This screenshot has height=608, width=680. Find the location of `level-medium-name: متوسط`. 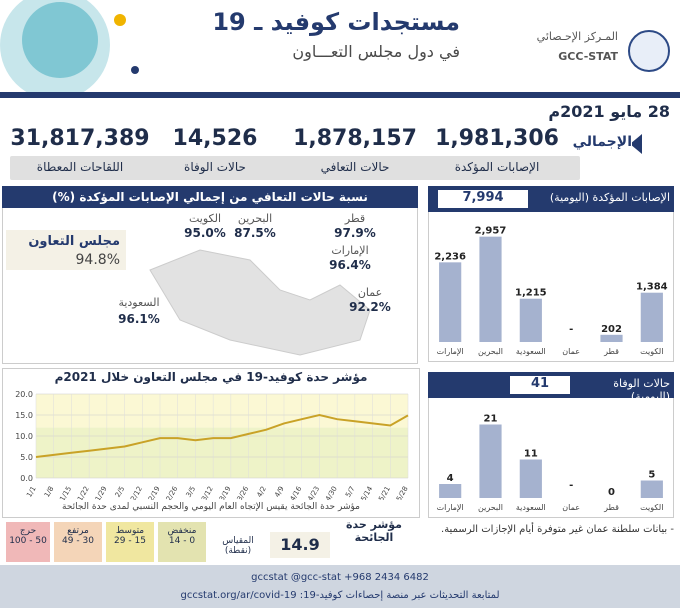

level-medium-name: متوسط is located at coordinates (130, 531).